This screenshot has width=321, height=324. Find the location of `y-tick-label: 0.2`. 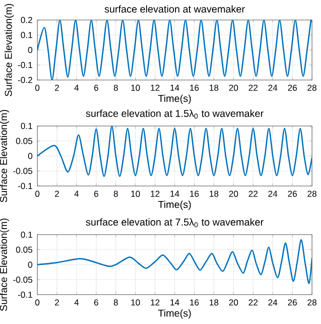

y-tick-label: 0.2 is located at coordinates (26, 20).